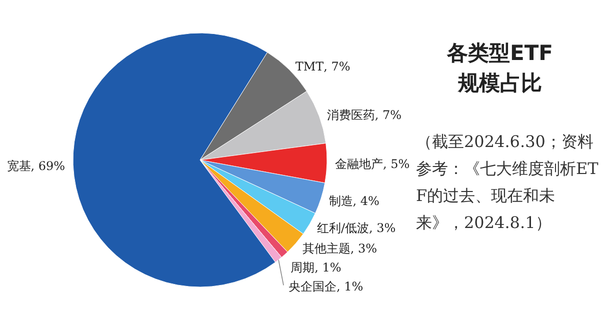  I want to click on slice-label: 消费医药, so click(350, 115).